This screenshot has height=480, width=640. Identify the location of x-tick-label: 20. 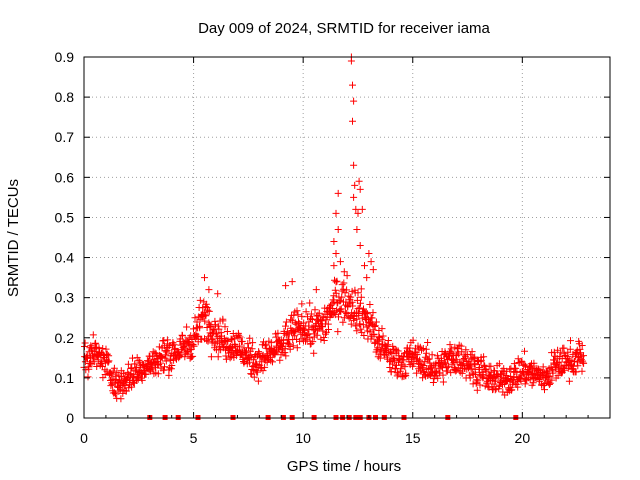
(523, 438).